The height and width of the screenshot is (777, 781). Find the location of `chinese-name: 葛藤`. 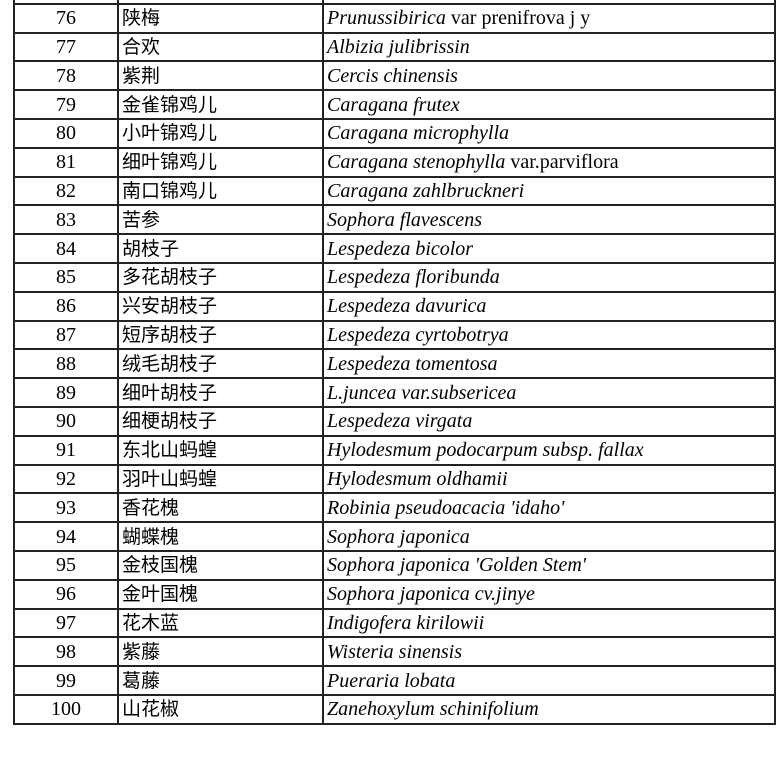

chinese-name: 葛藤 is located at coordinates (220, 680).